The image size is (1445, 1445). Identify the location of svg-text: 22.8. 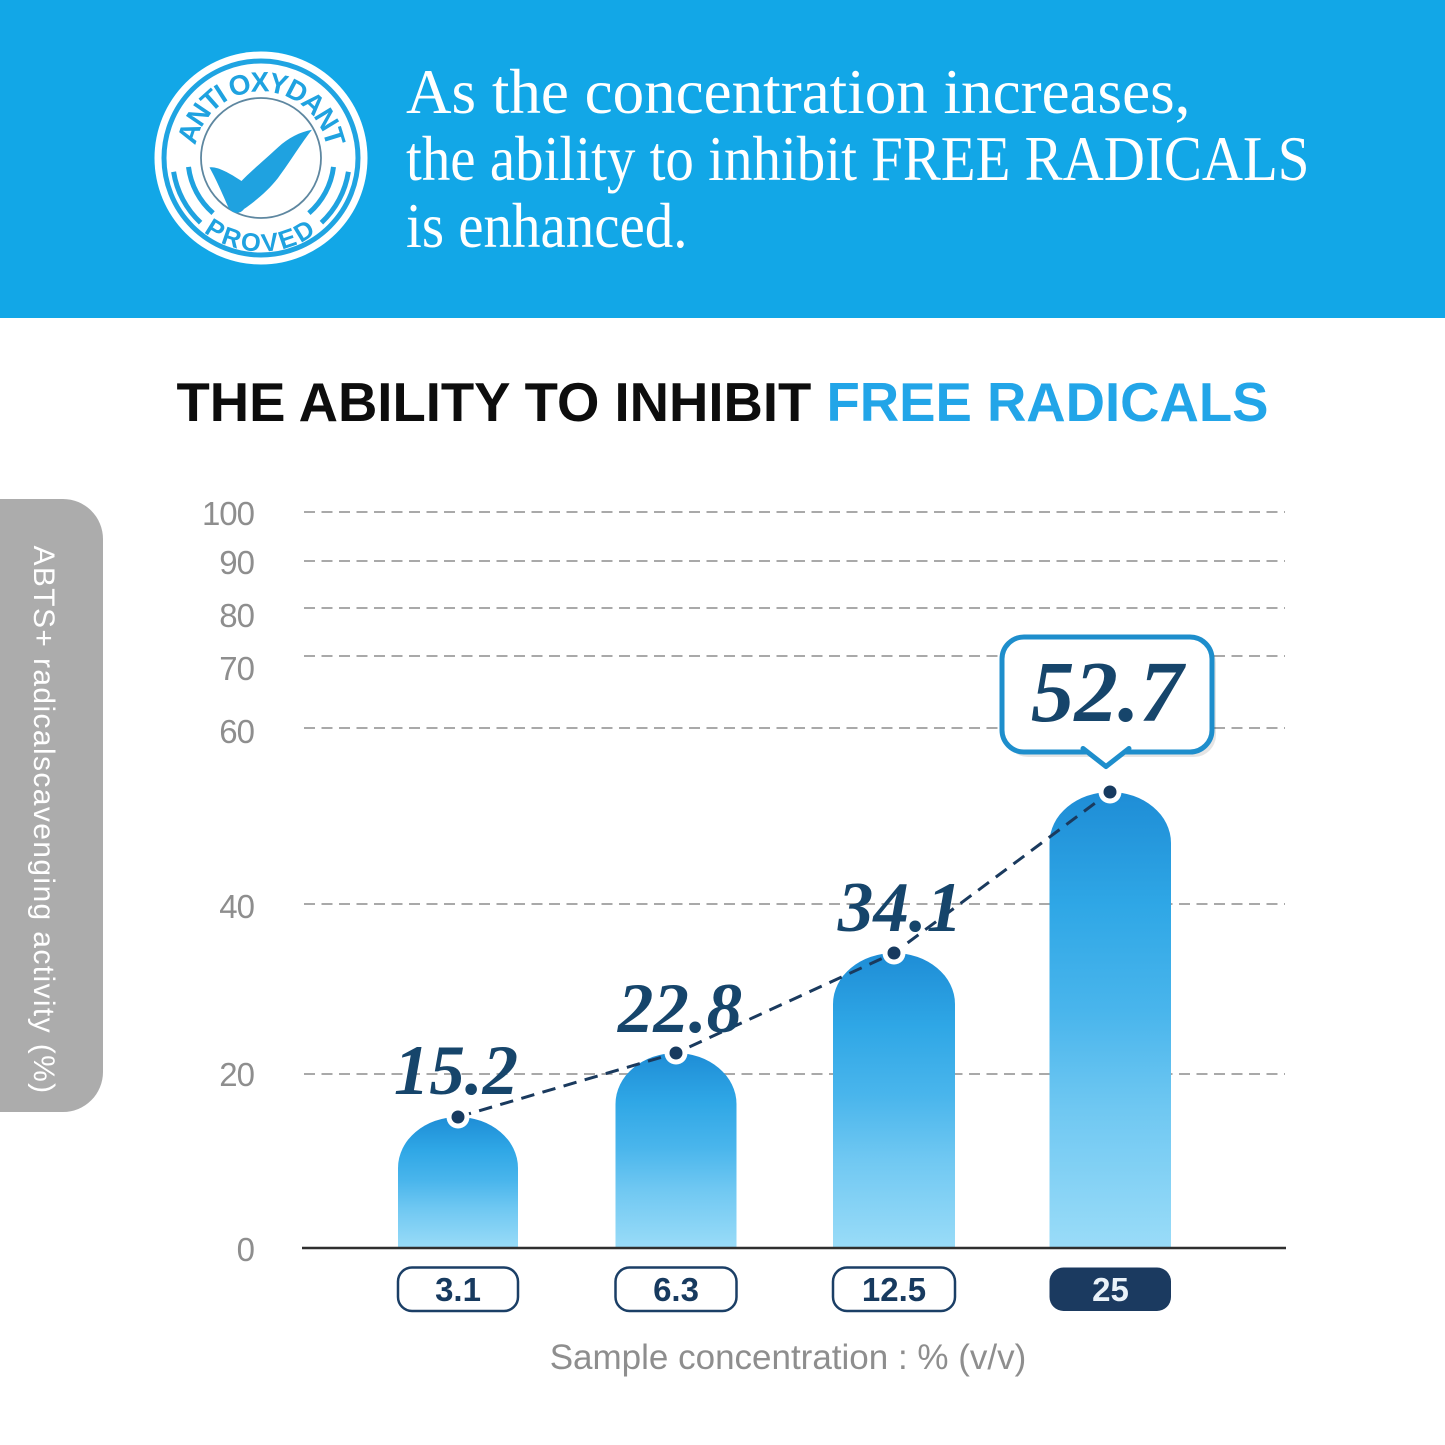
(679, 1009).